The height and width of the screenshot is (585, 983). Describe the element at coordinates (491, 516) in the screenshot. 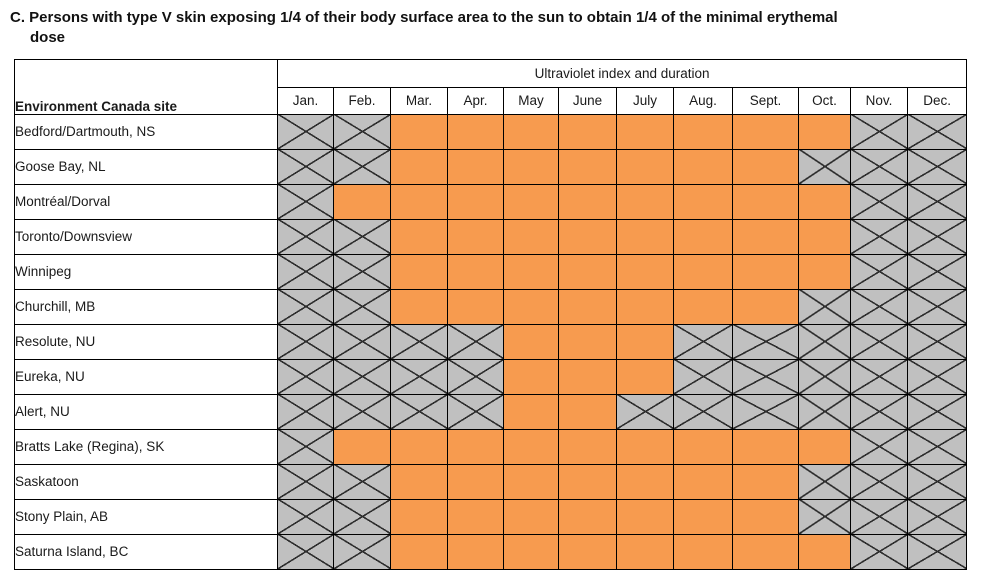

I see `site-row: Stony Plain, AB` at that location.